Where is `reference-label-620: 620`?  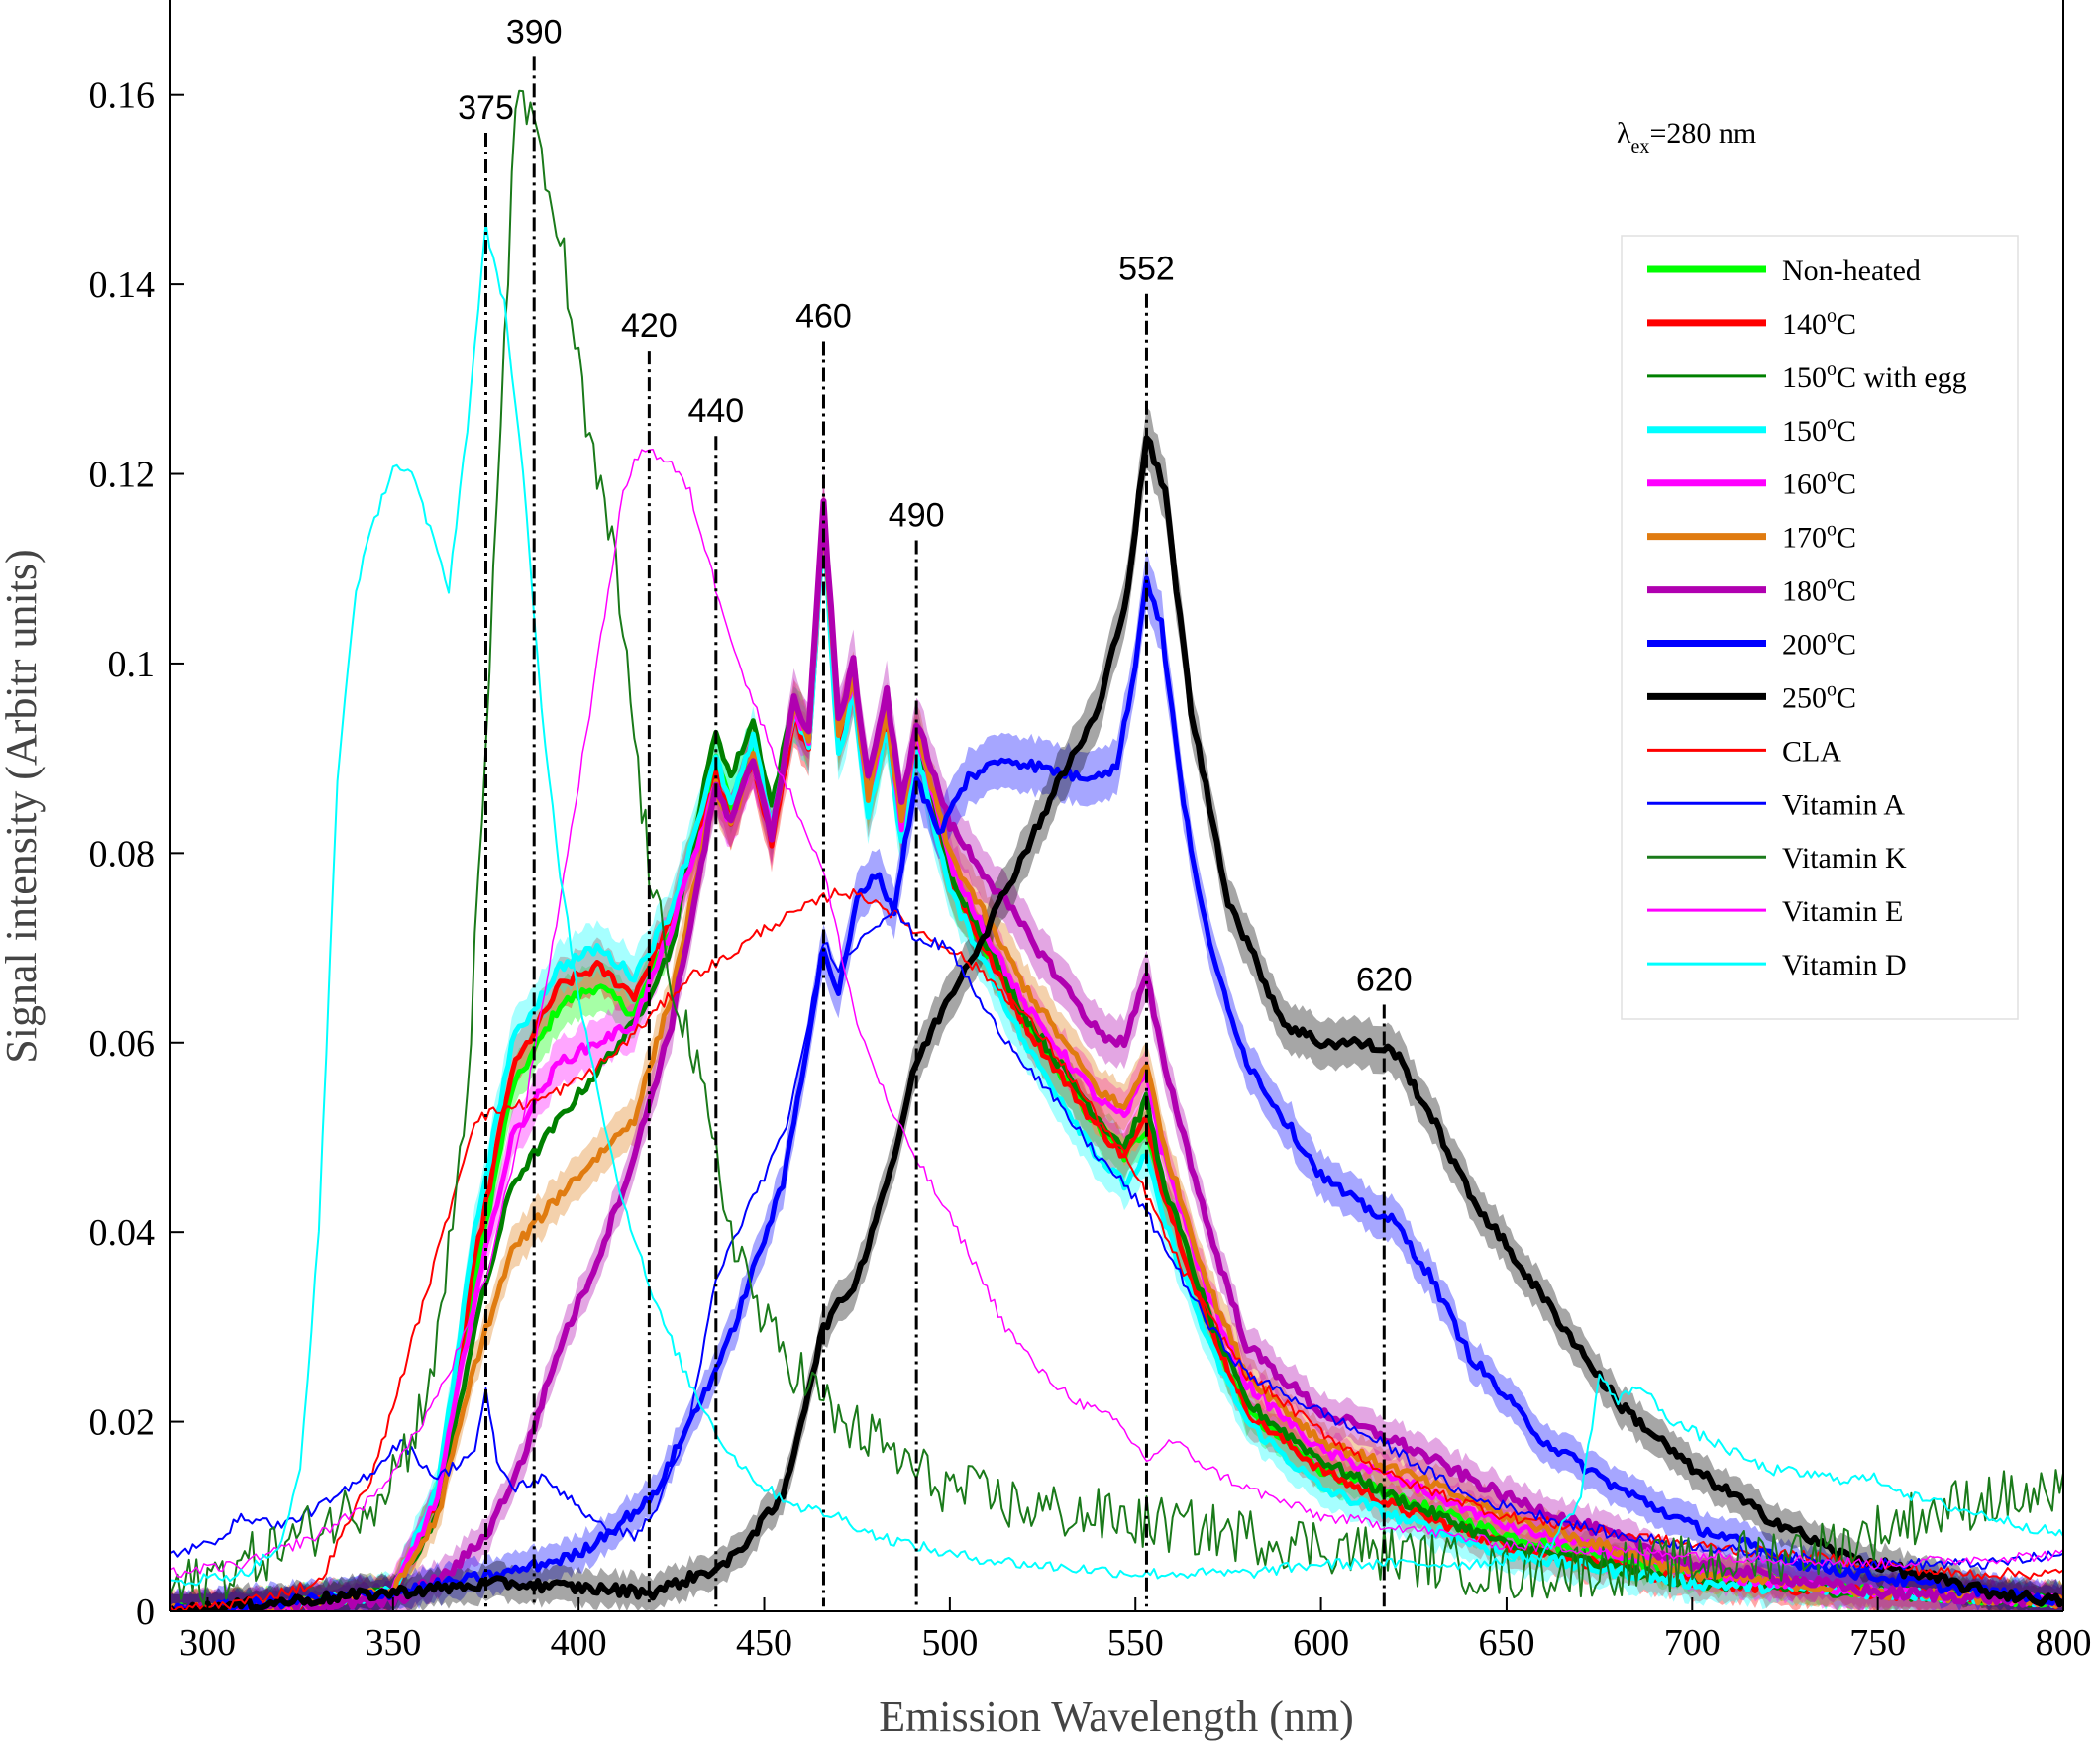 reference-label-620: 620 is located at coordinates (1384, 979).